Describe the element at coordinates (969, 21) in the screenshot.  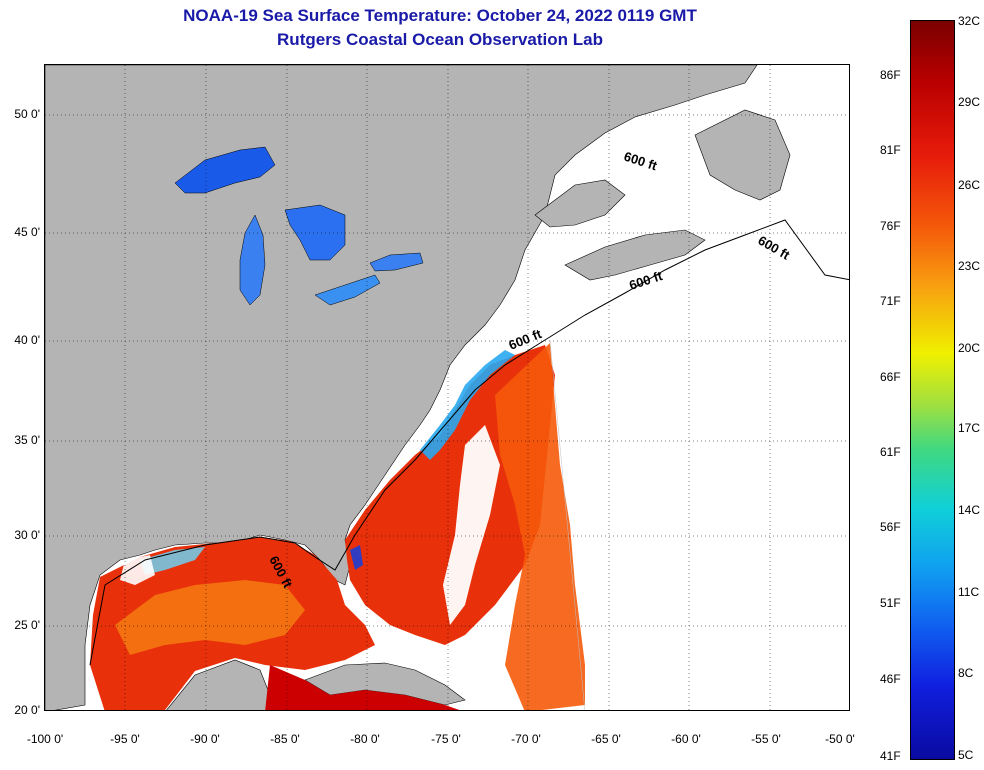
I see `colorbar-label-c: 32C` at that location.